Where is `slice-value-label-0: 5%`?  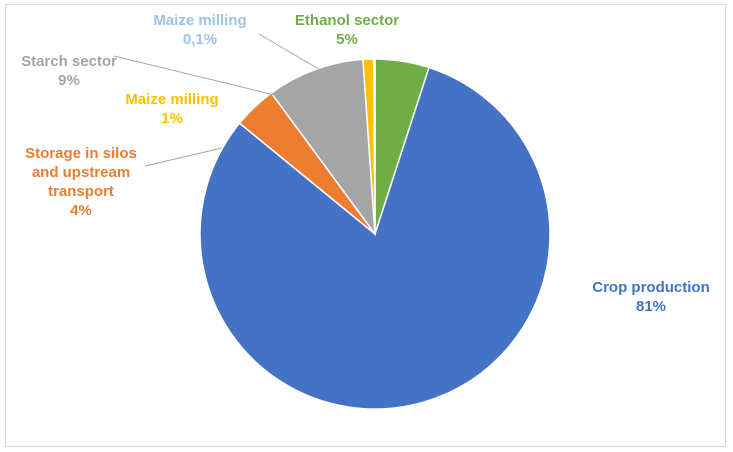
slice-value-label-0: 5% is located at coordinates (347, 39).